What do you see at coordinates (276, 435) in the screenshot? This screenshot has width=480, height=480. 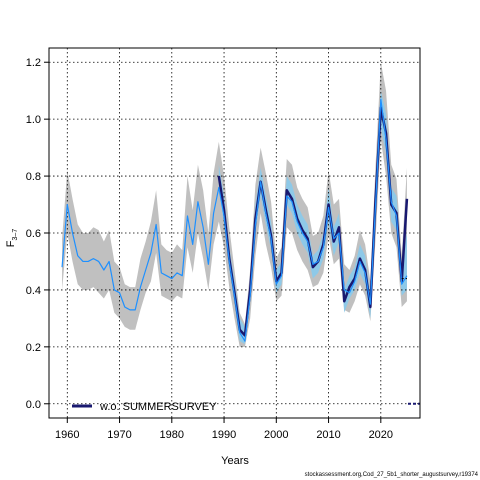 I see `x-tick-label-2000: 2000` at bounding box center [276, 435].